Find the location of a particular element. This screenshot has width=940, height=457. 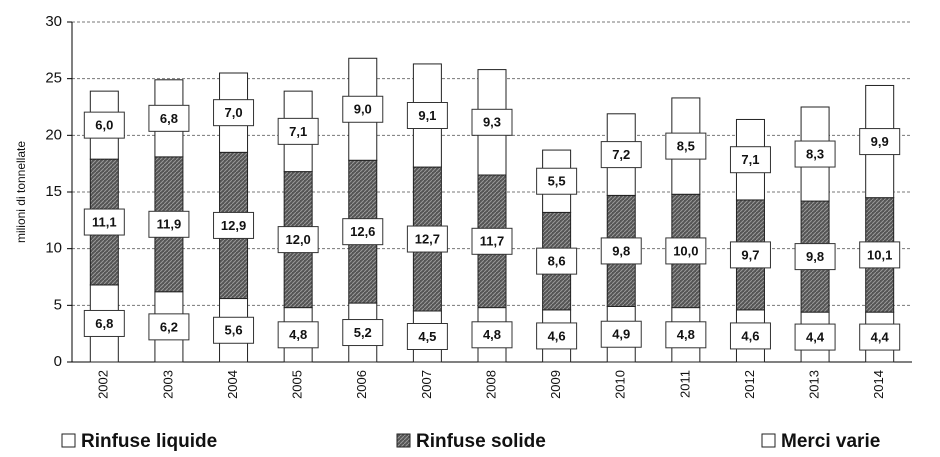

value-label: 7,0 is located at coordinates (233, 112).